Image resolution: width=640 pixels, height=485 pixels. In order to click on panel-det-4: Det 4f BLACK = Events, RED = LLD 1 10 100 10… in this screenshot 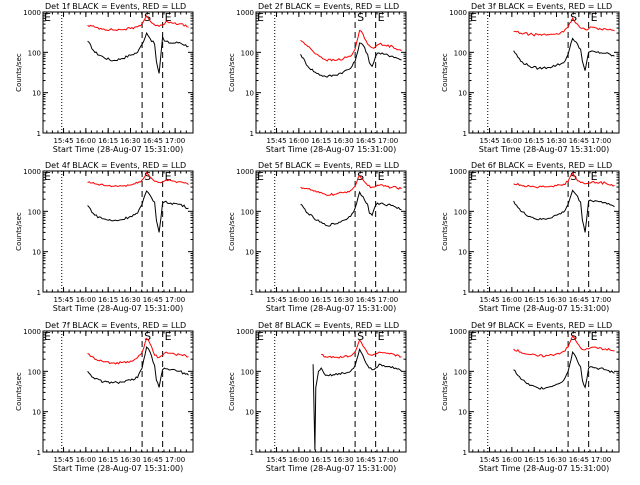, I will do `click(104, 237)`.